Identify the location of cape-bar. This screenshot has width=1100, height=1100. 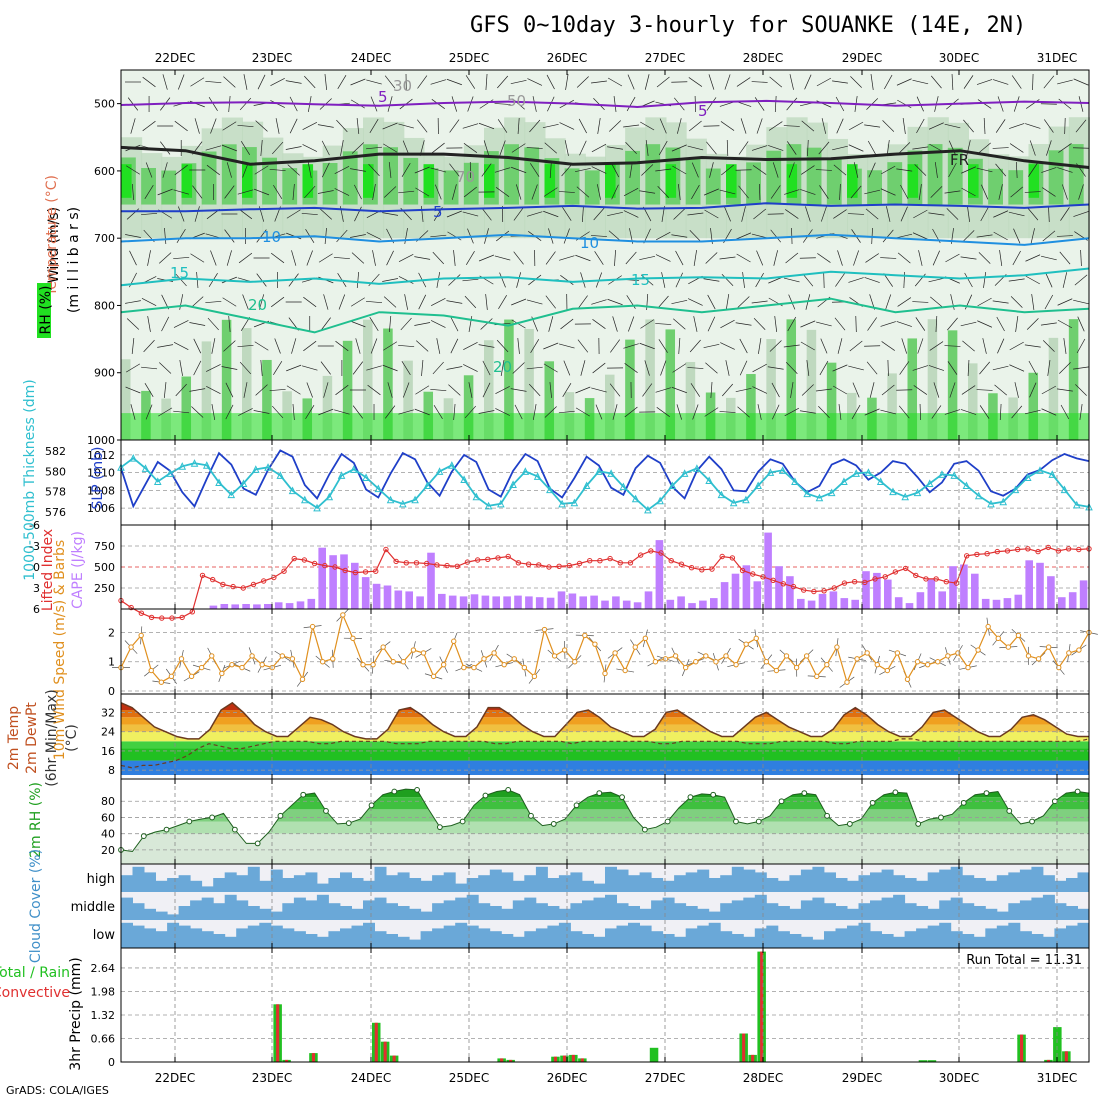
(387, 597).